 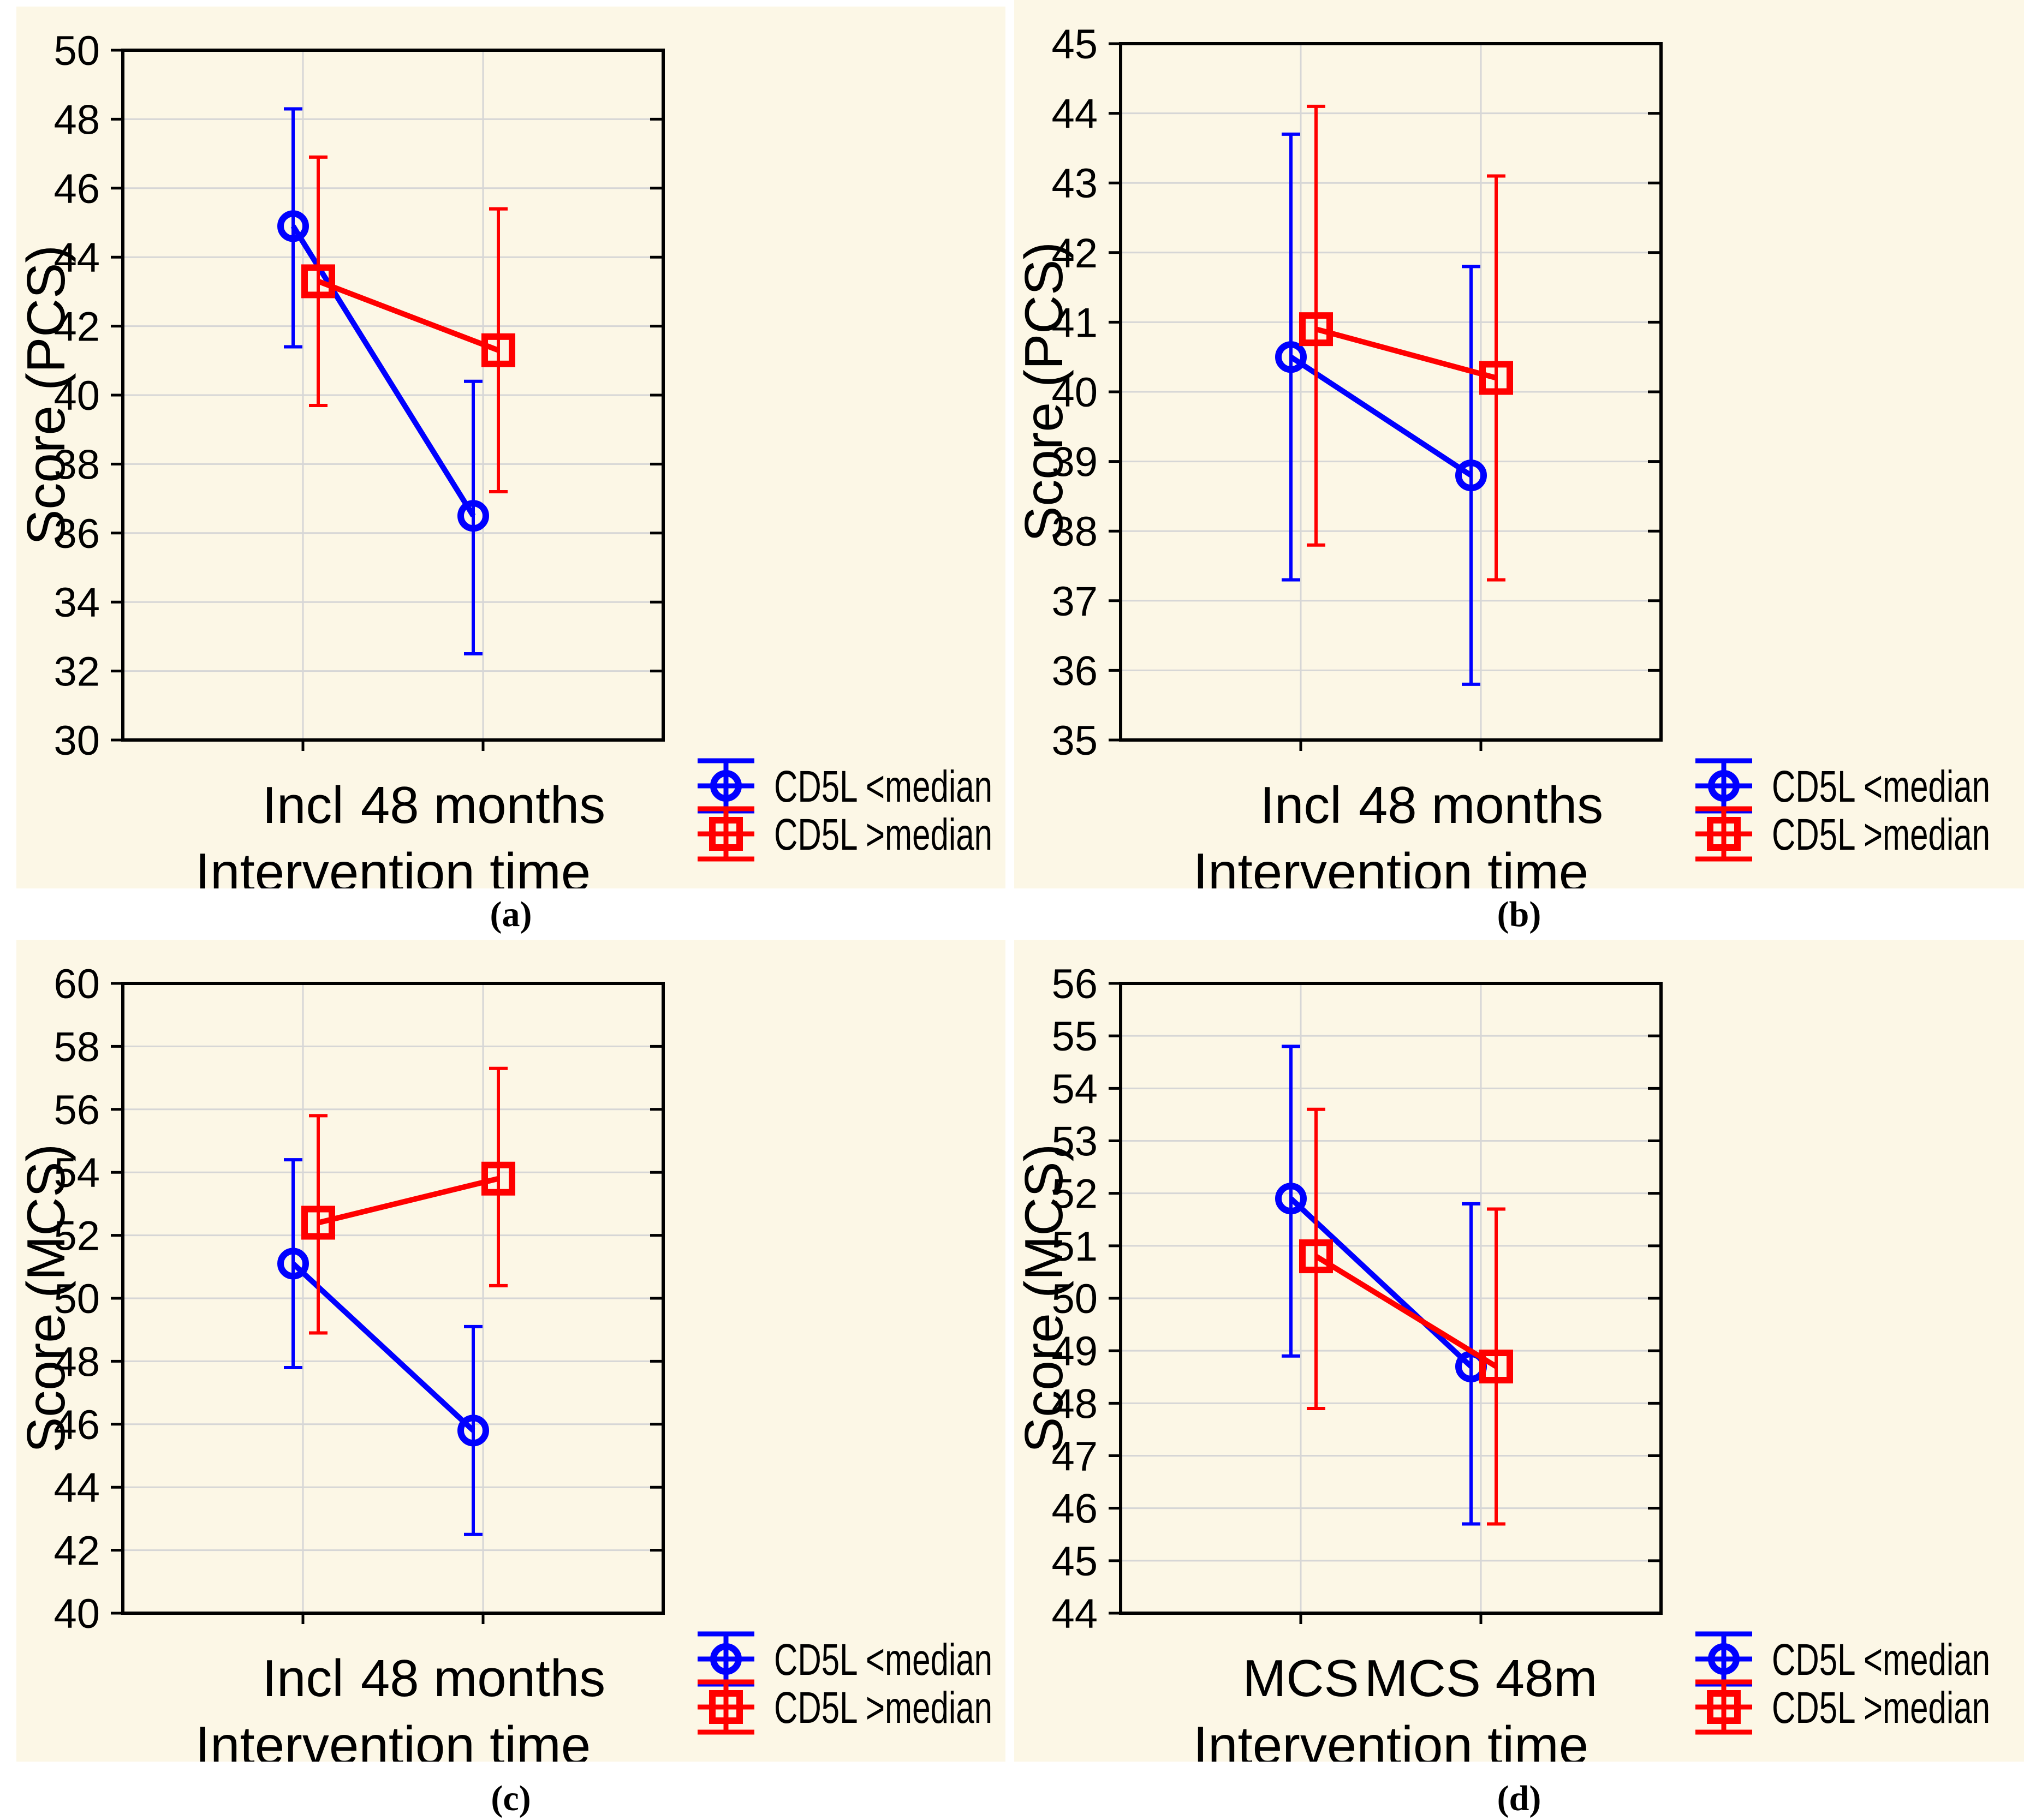 What do you see at coordinates (1074, 1247) in the screenshot?
I see `y-tick-label: 51` at bounding box center [1074, 1247].